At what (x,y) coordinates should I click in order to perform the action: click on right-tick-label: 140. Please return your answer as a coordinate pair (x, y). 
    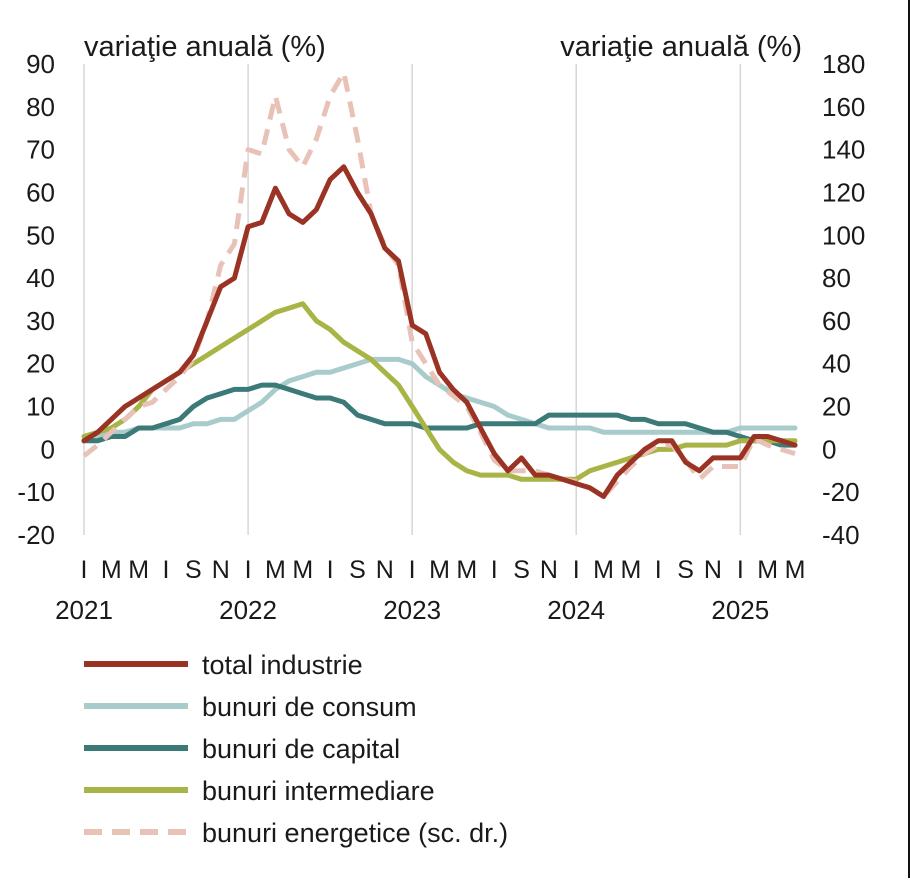
    Looking at the image, I should click on (843, 150).